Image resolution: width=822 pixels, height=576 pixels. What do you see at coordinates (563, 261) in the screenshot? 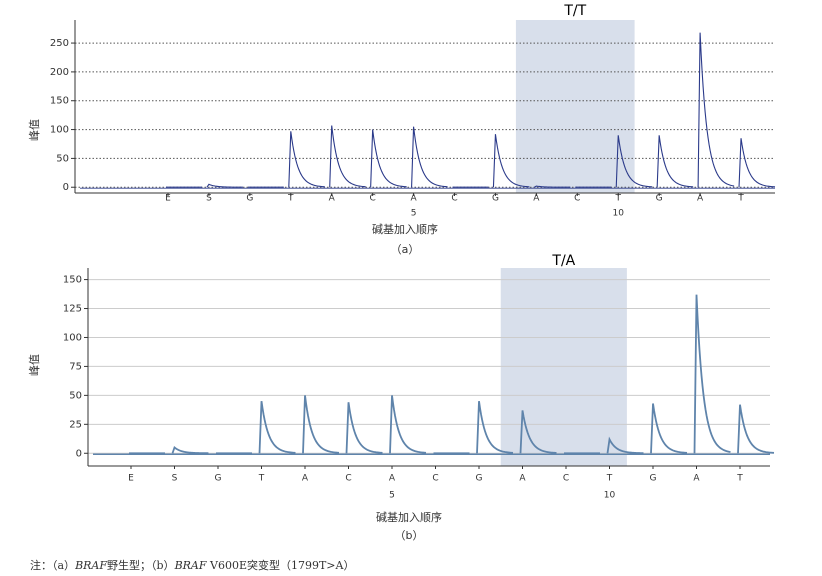
I see `highlight-label: T/A` at bounding box center [563, 261].